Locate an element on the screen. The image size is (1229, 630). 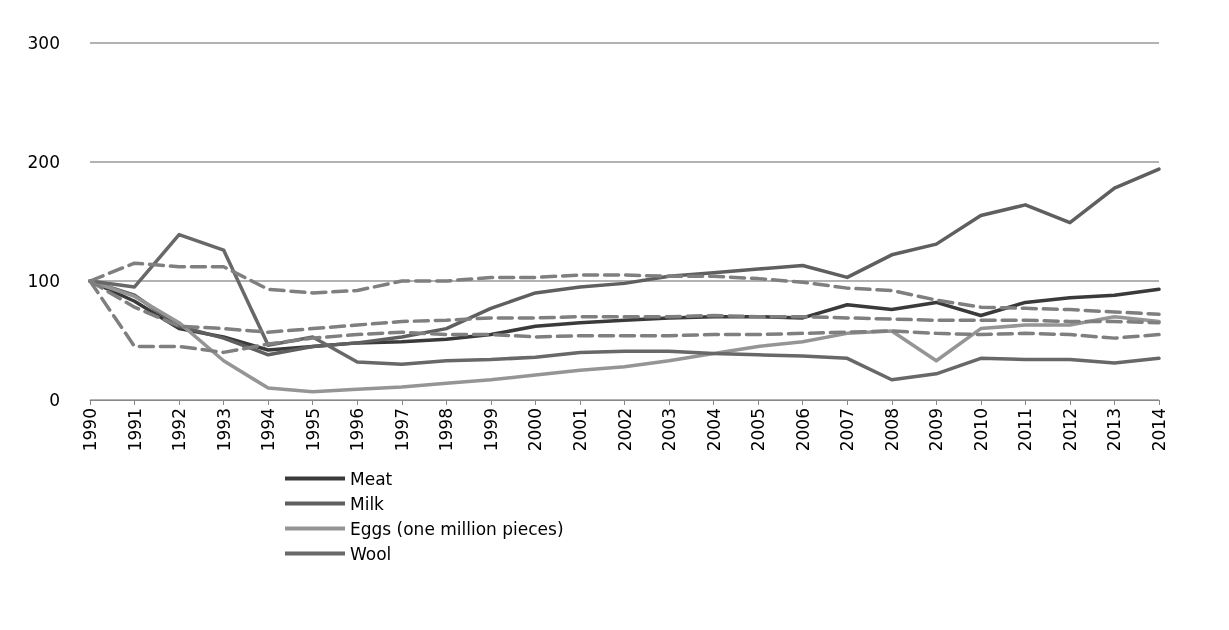
legend-label: Eggs (one million pieces) is located at coordinates (457, 528).